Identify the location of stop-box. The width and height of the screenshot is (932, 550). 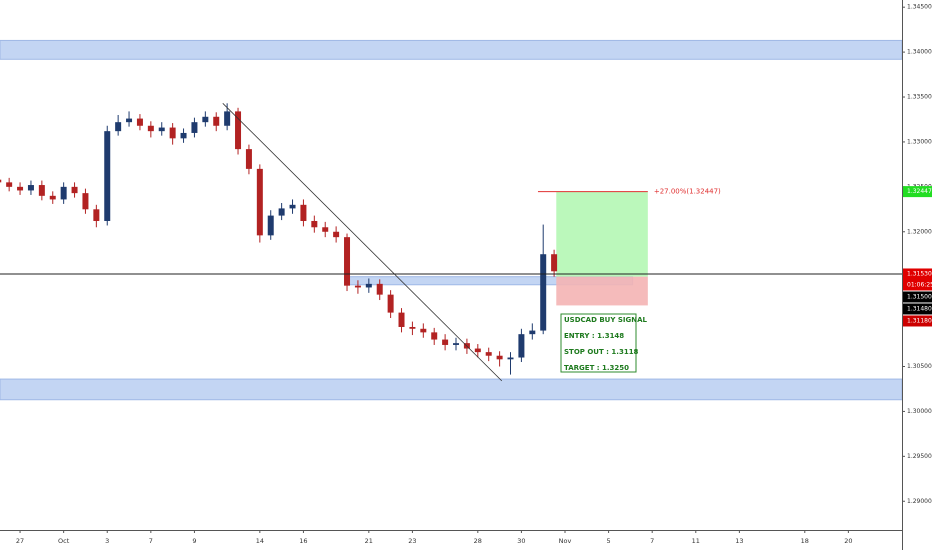
(602, 291).